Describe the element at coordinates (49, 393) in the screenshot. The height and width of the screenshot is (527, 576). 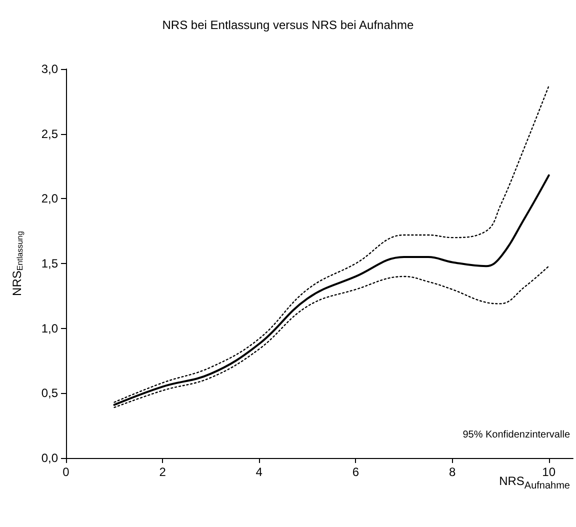
I see `y-tick-label: 0,5` at that location.